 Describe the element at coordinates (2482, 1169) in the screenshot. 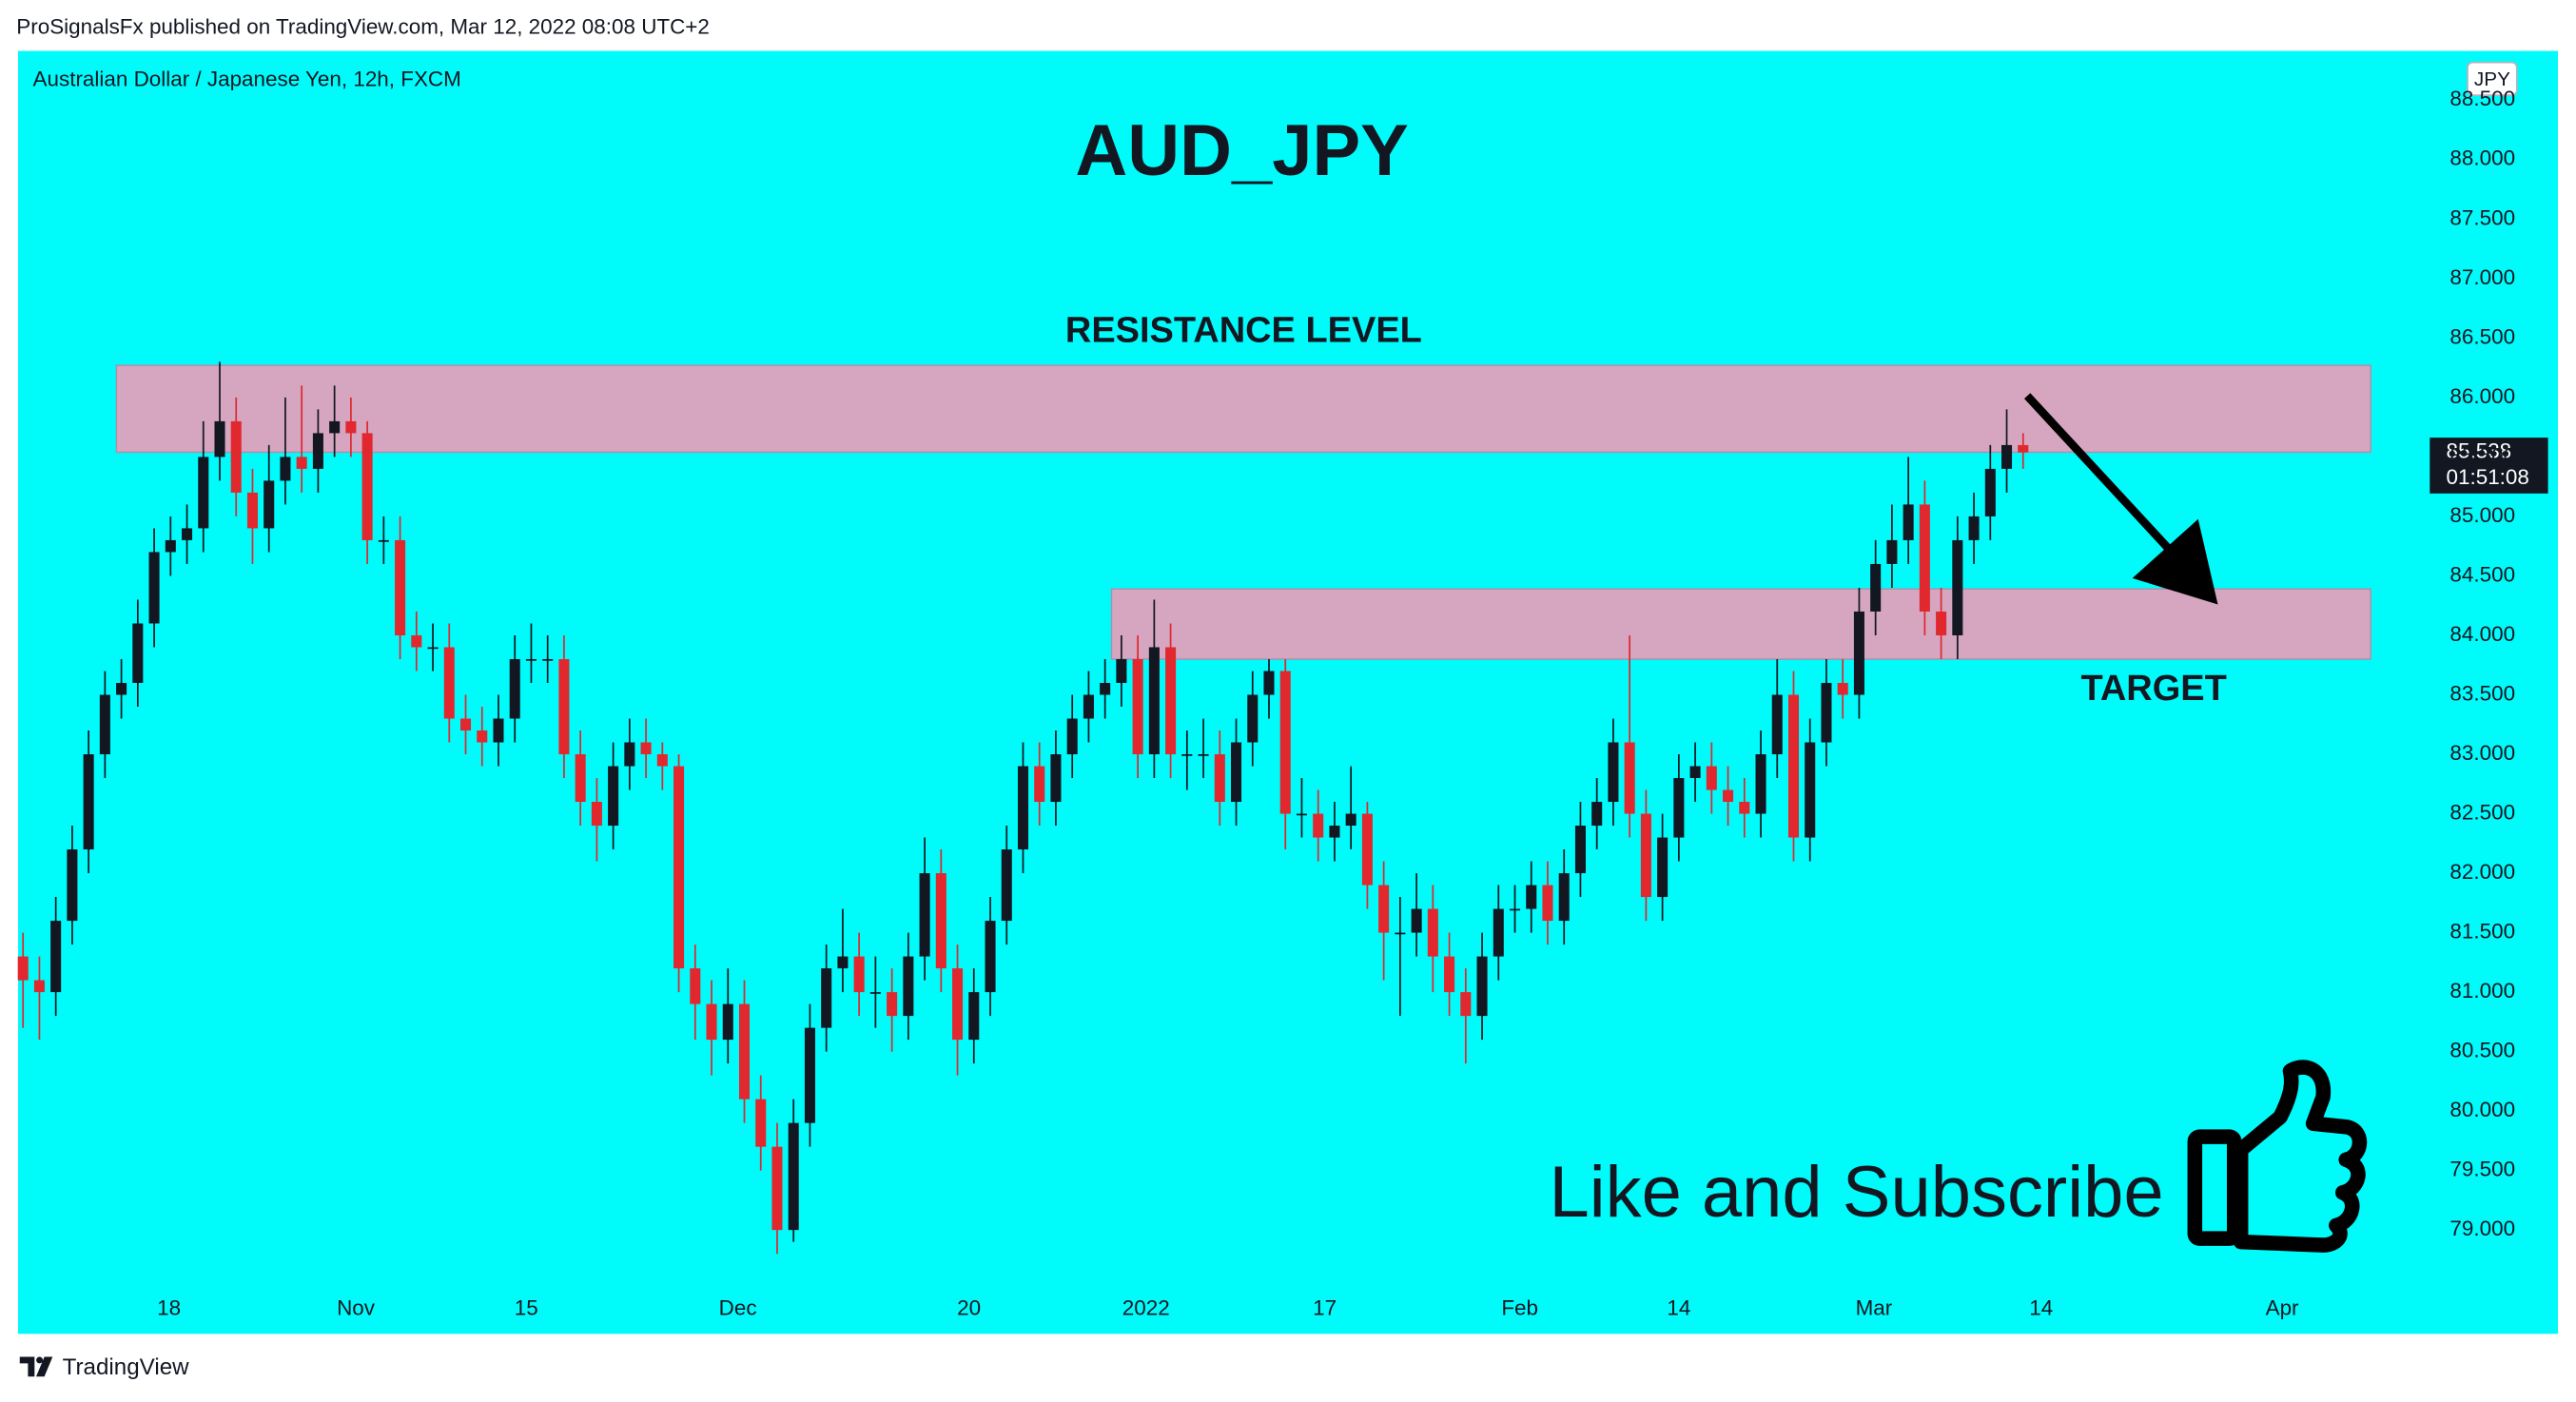

I see `y-tick-label: 79.500` at that location.